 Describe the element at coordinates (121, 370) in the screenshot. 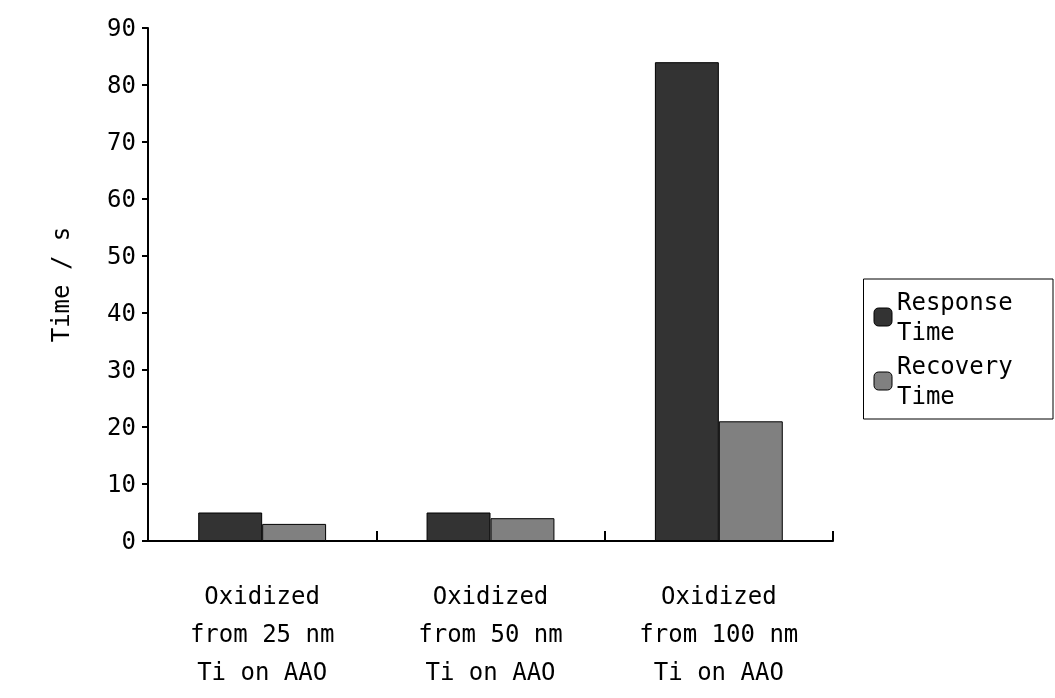

I see `y-tick-label: 30` at that location.